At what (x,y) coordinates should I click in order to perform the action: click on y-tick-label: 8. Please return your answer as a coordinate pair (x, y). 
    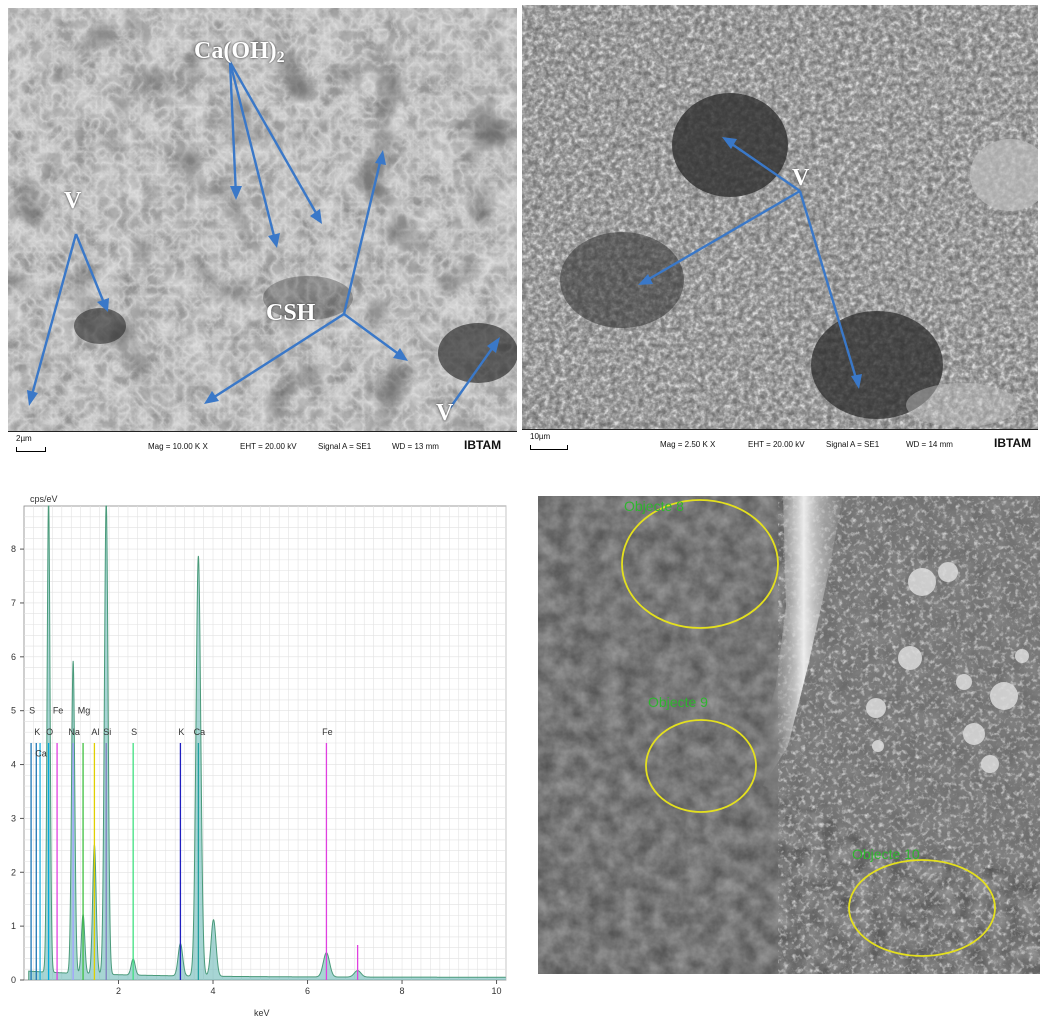
    Looking at the image, I should click on (13, 549).